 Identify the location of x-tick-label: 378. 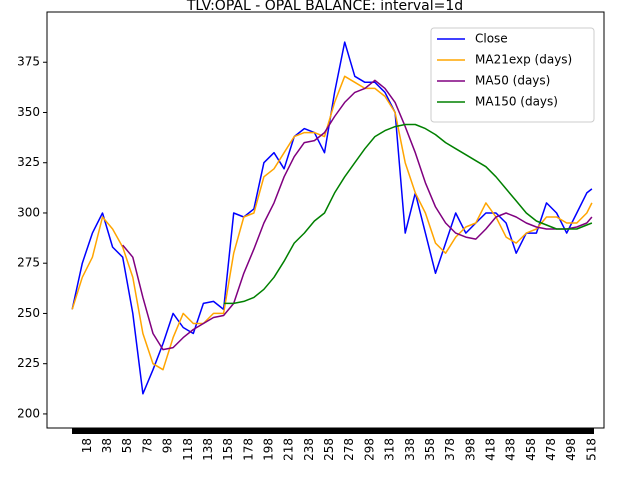
(450, 449).